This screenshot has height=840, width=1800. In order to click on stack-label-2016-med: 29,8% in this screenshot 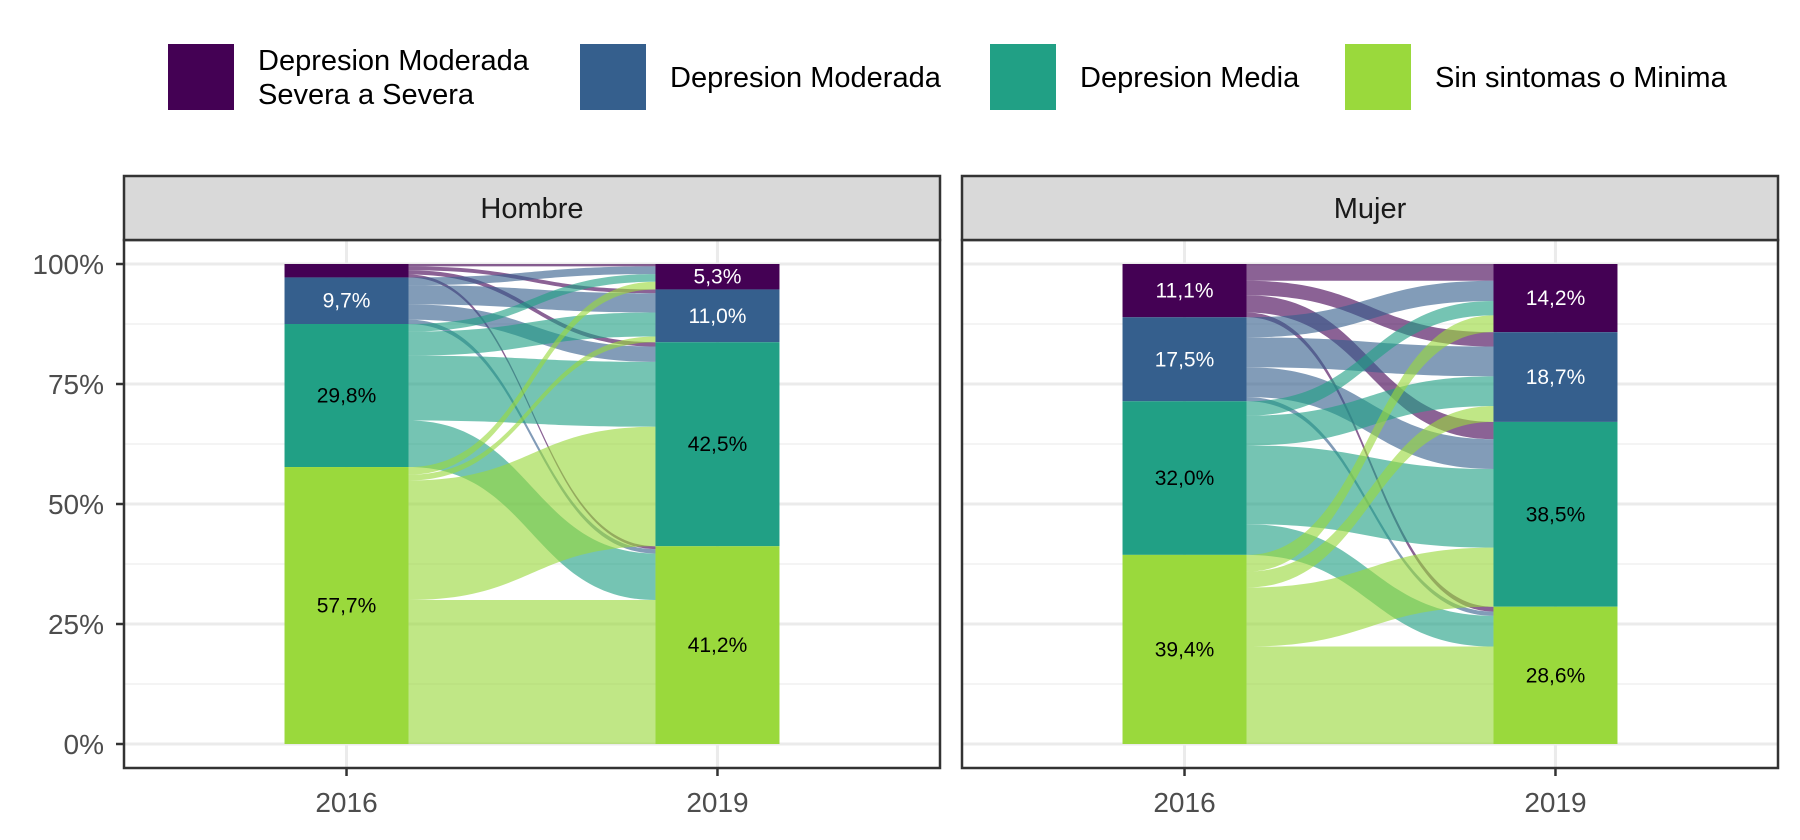, I will do `click(347, 396)`.